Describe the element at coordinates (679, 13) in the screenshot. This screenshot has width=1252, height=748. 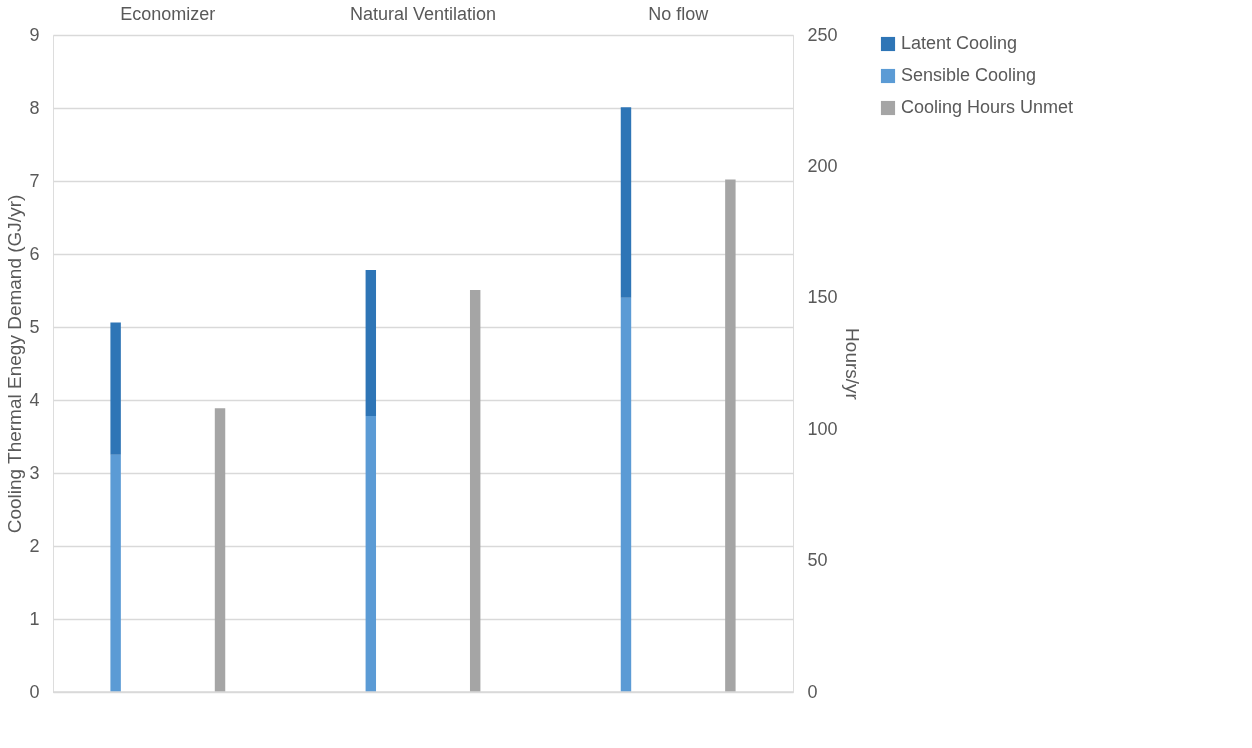
I see `x-tick-label: No flow` at that location.